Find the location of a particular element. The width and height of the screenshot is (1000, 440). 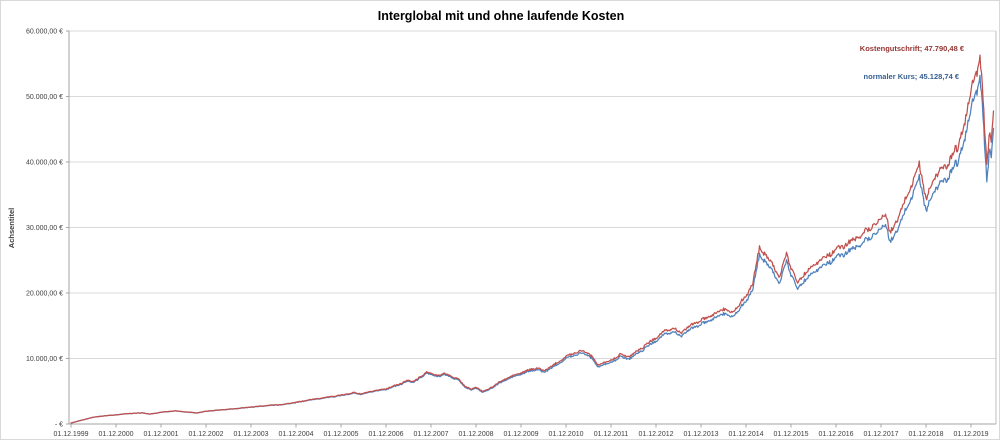

x-tick-label: 01.12.1999 is located at coordinates (70, 434).